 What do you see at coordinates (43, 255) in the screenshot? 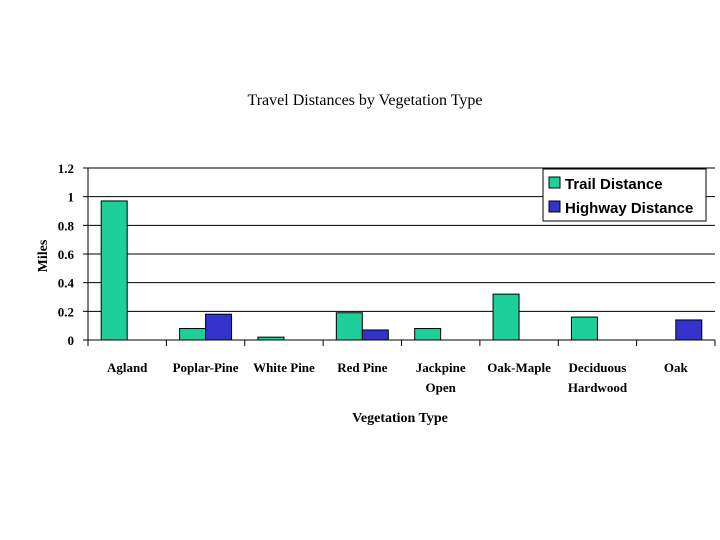
I see `y-axis-label: Miles` at bounding box center [43, 255].